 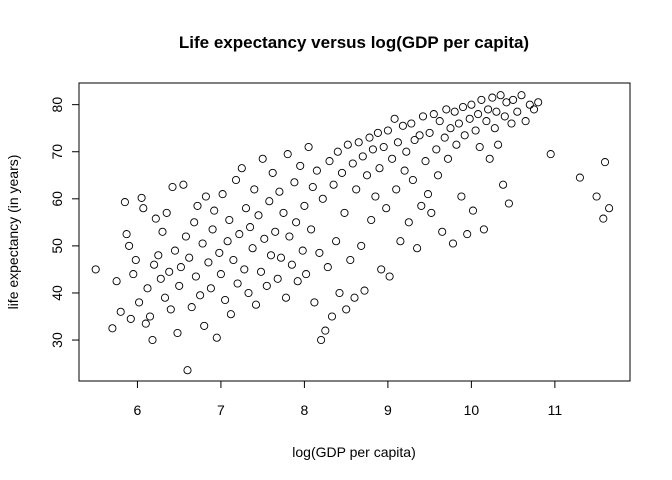 I want to click on y-tick-label: 60, so click(x=57, y=199).